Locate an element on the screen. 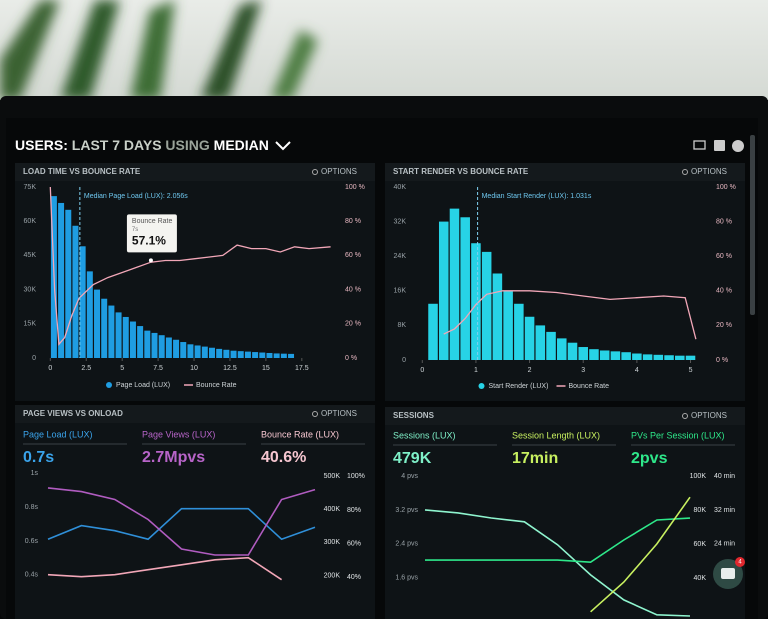 The height and width of the screenshot is (619, 768). chat-icon is located at coordinates (728, 573).